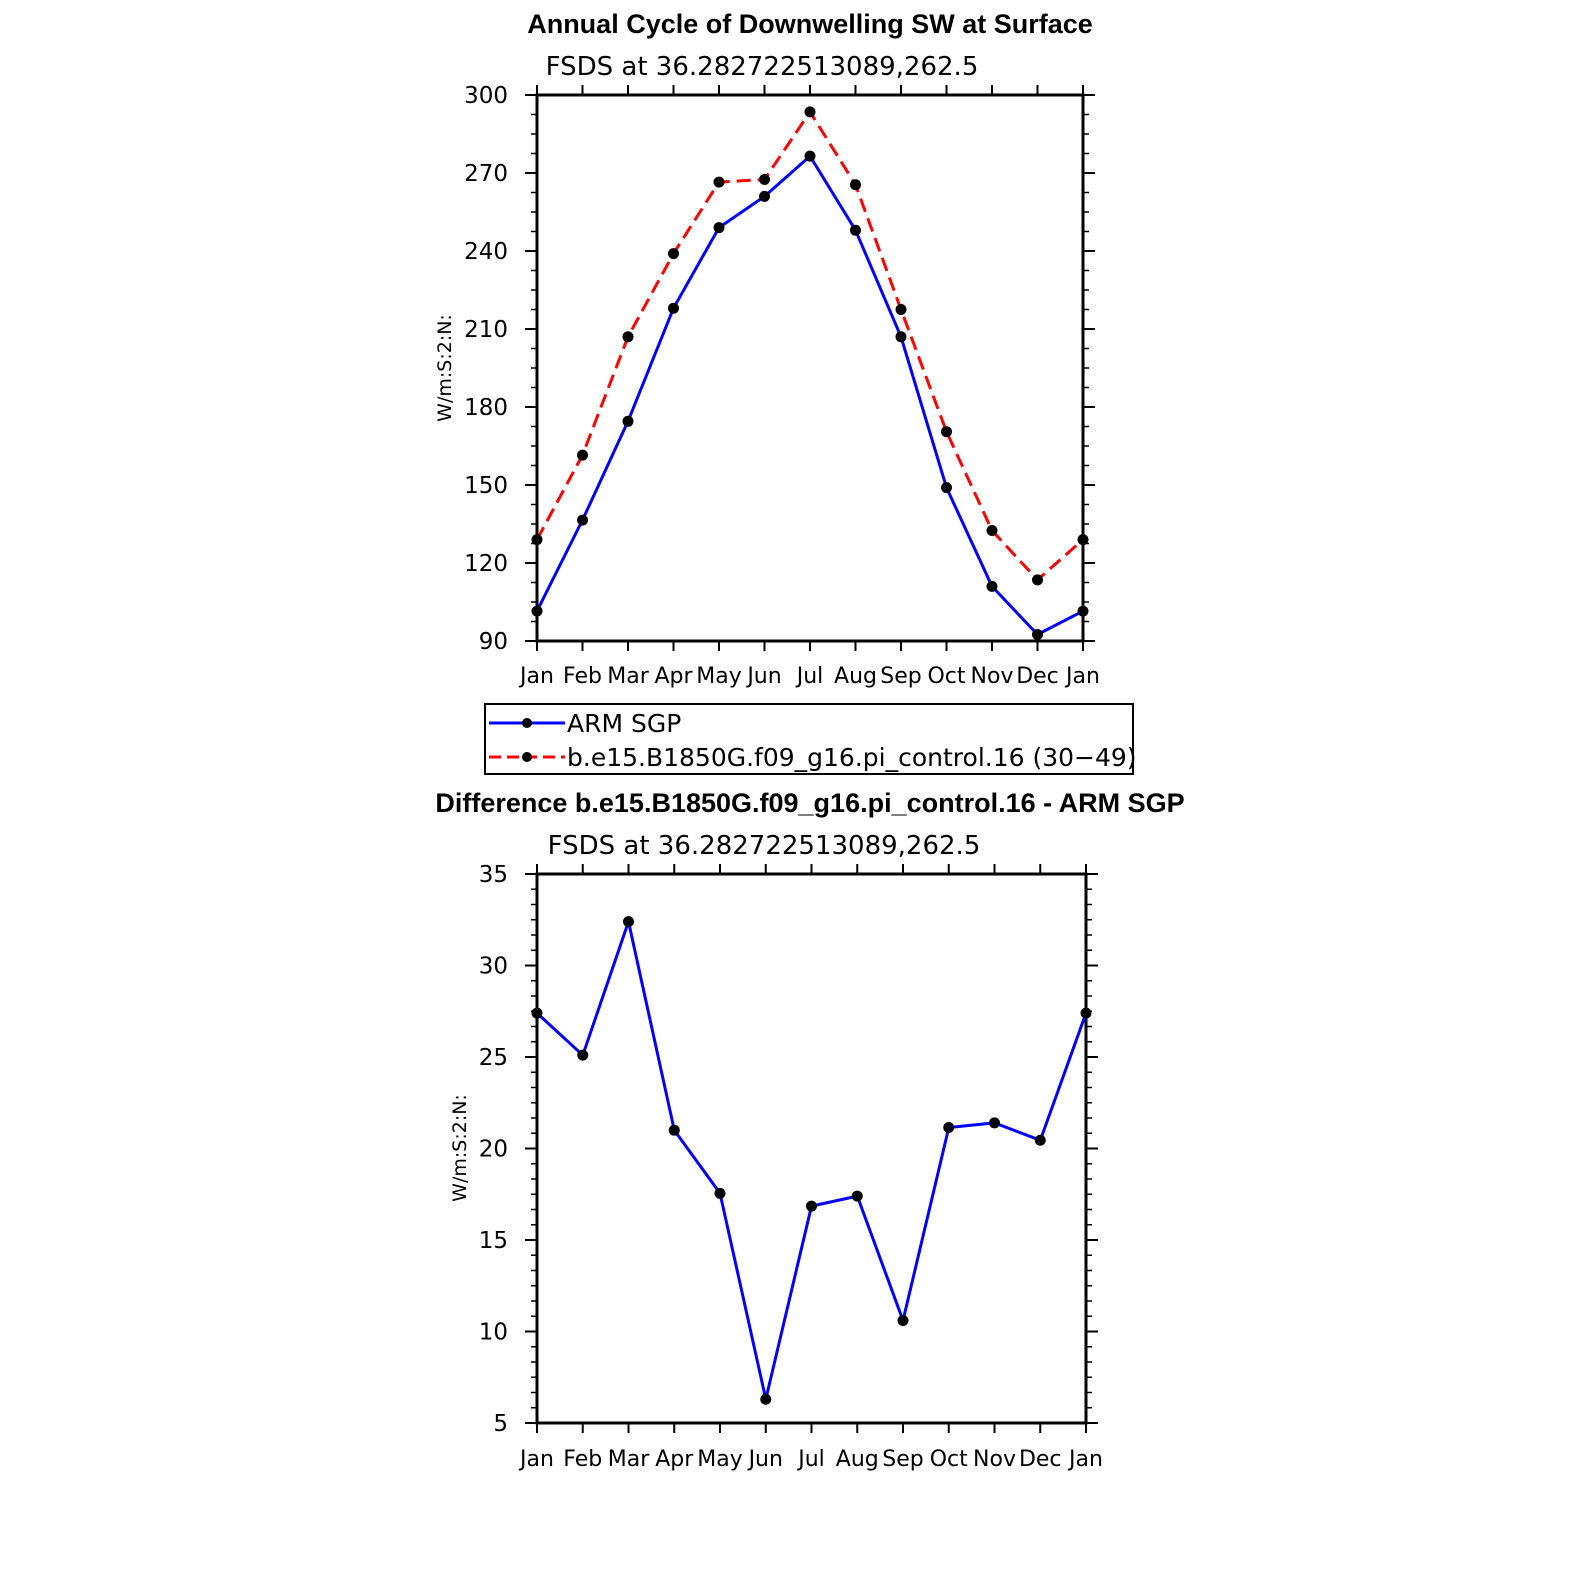 Image resolution: width=1574 pixels, height=1574 pixels. I want to click on legend-label-arm-sgp: ARM SGP, so click(624, 723).